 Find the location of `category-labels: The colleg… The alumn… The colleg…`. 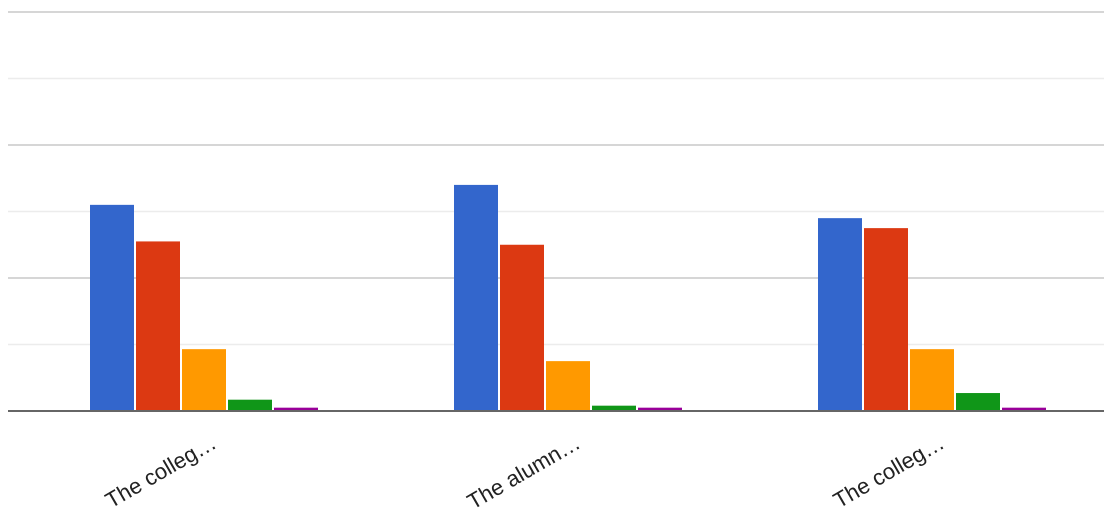

category-labels: The colleg… The alumn… The colleg… is located at coordinates (524, 472).